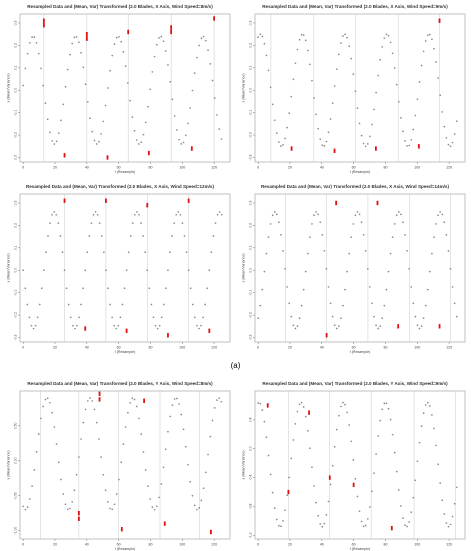 This screenshot has height=551, width=471. Describe the element at coordinates (417, 545) in the screenshot. I see `x-tick-label: 100` at that location.